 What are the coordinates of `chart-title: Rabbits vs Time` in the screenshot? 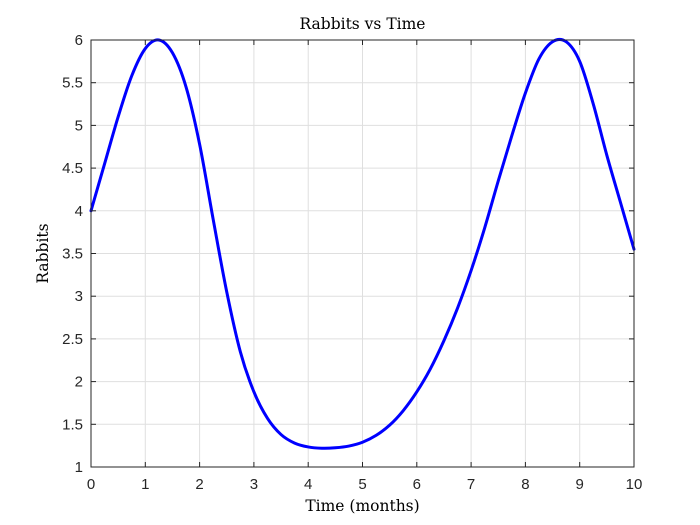 It's located at (363, 24).